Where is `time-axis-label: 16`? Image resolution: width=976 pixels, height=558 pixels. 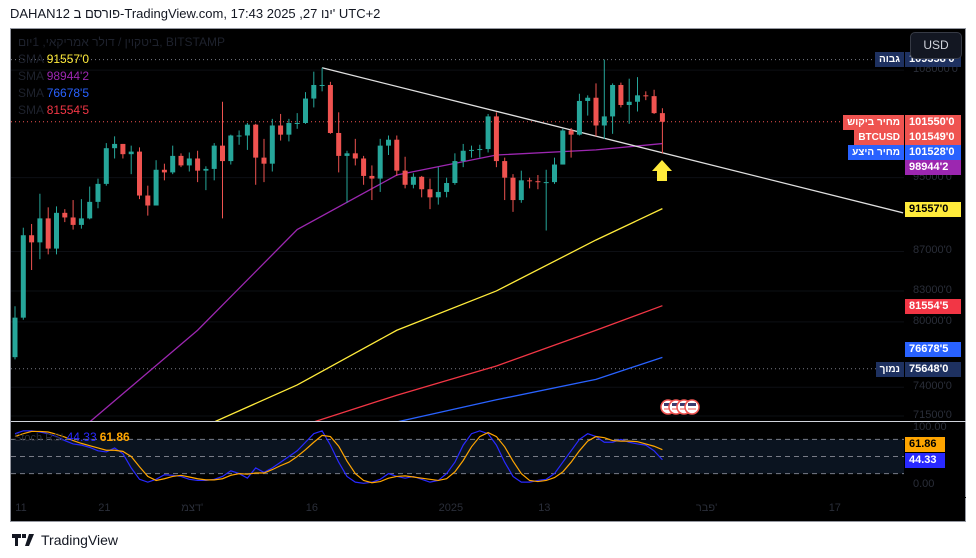
time-axis-label: 16 is located at coordinates (312, 508).